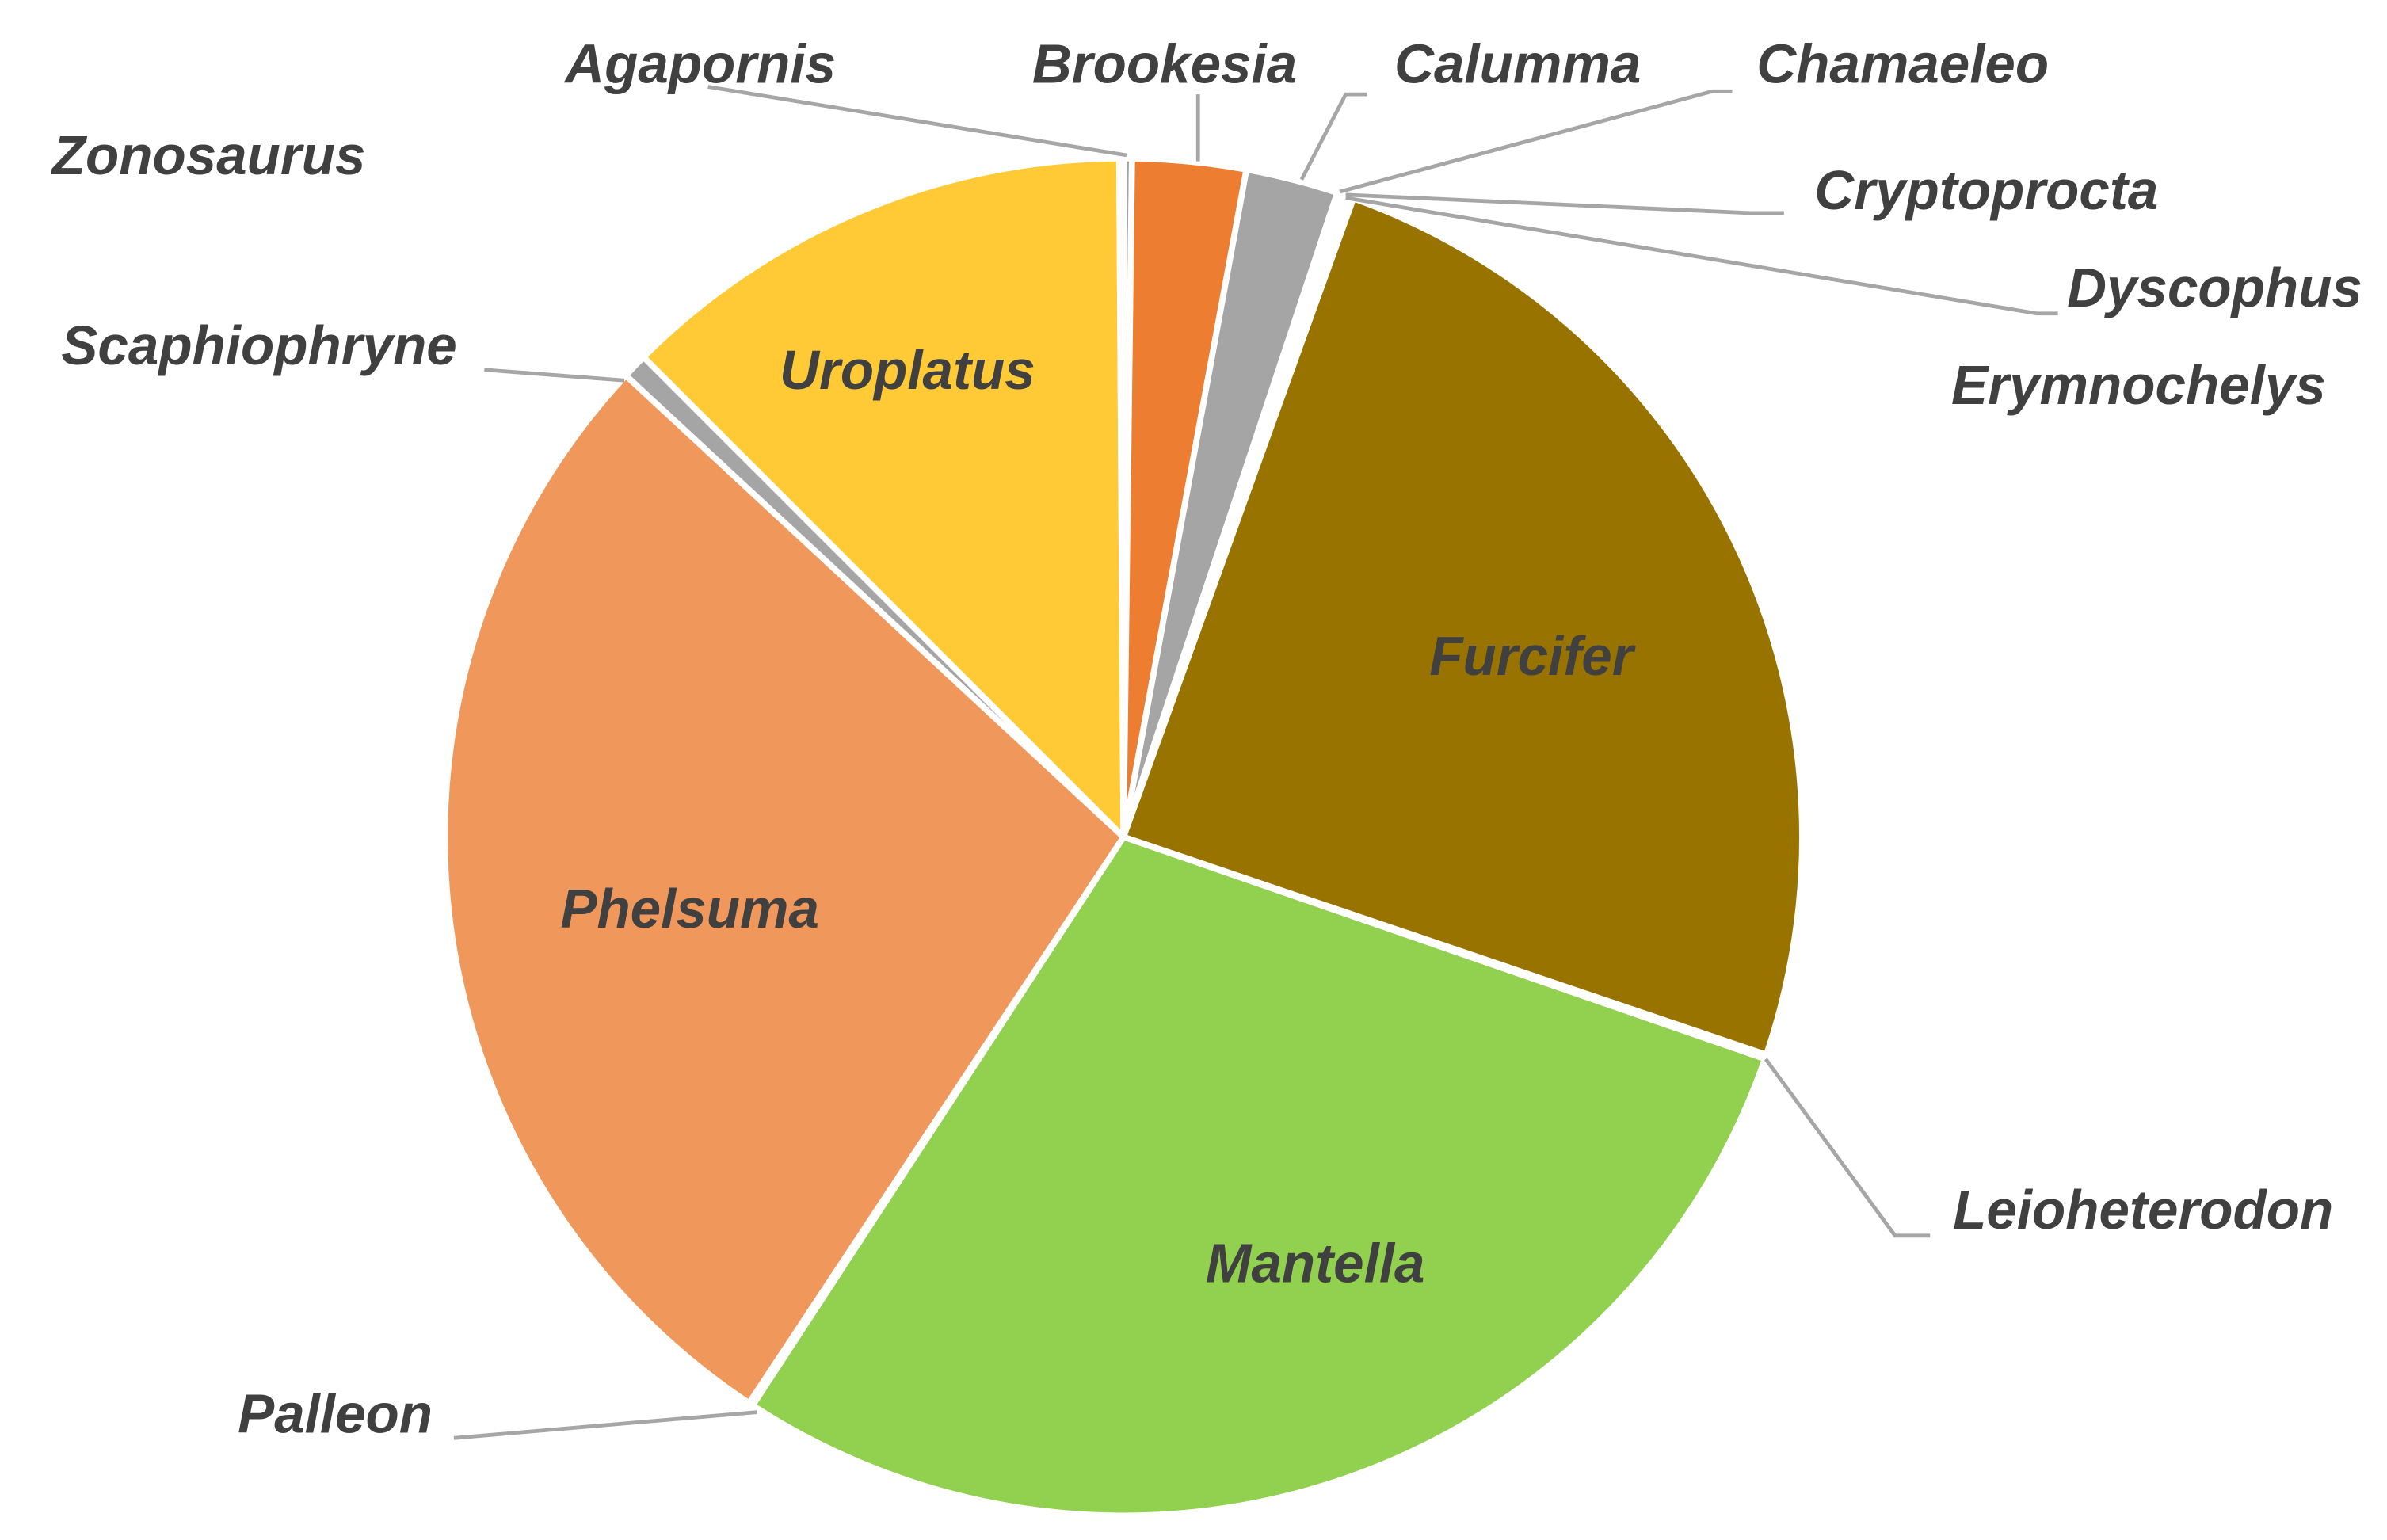 The width and height of the screenshot is (2387, 1540). I want to click on slice-label: Brookesia, so click(1164, 64).